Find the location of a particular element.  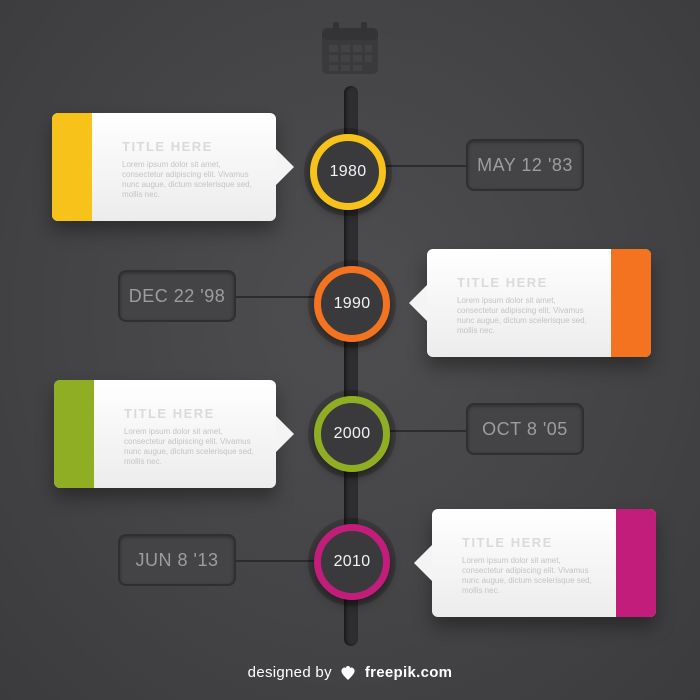

credit-brand: freepik.com is located at coordinates (408, 672).